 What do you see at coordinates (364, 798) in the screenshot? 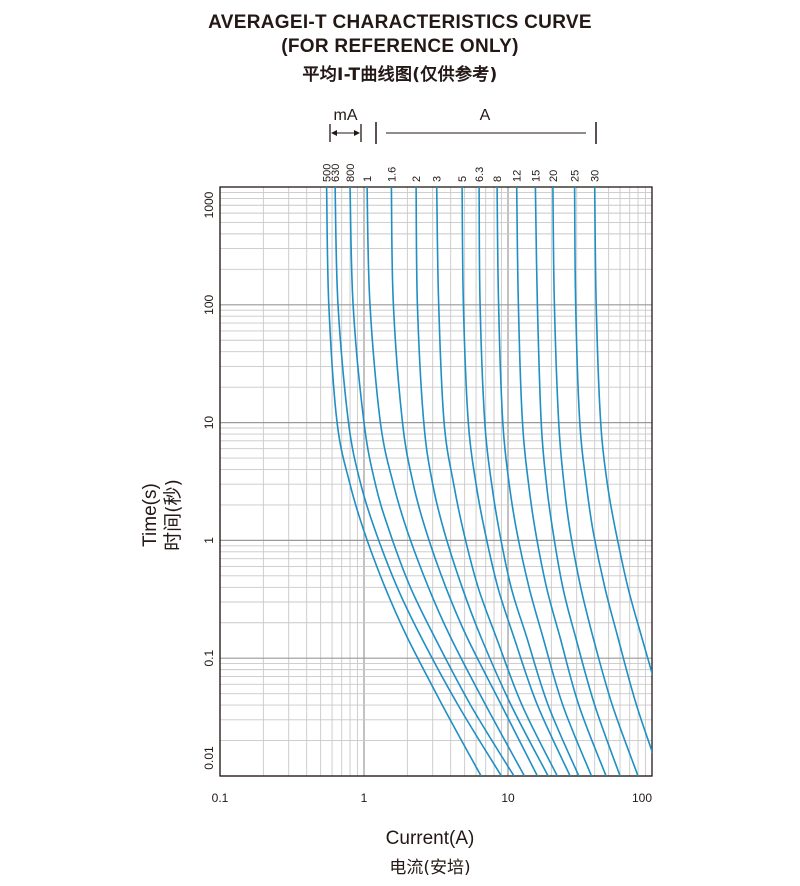
I see `x-tick-label: 1` at bounding box center [364, 798].